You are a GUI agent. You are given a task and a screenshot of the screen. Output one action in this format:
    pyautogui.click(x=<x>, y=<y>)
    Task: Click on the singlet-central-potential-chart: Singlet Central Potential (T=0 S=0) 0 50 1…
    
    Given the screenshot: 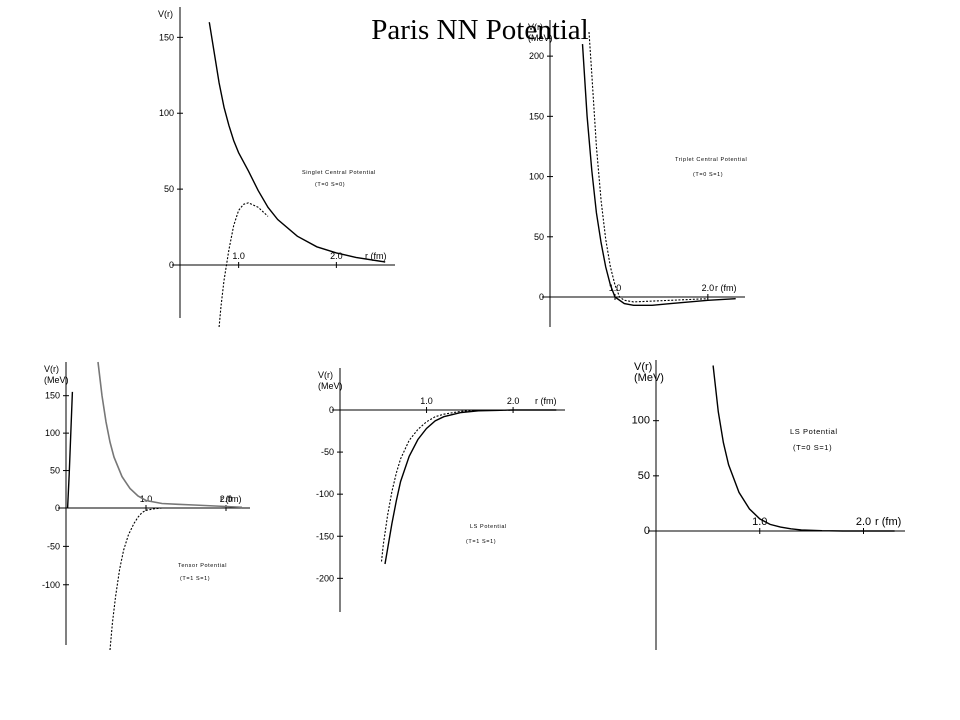 What is the action you would take?
    pyautogui.click(x=276, y=167)
    